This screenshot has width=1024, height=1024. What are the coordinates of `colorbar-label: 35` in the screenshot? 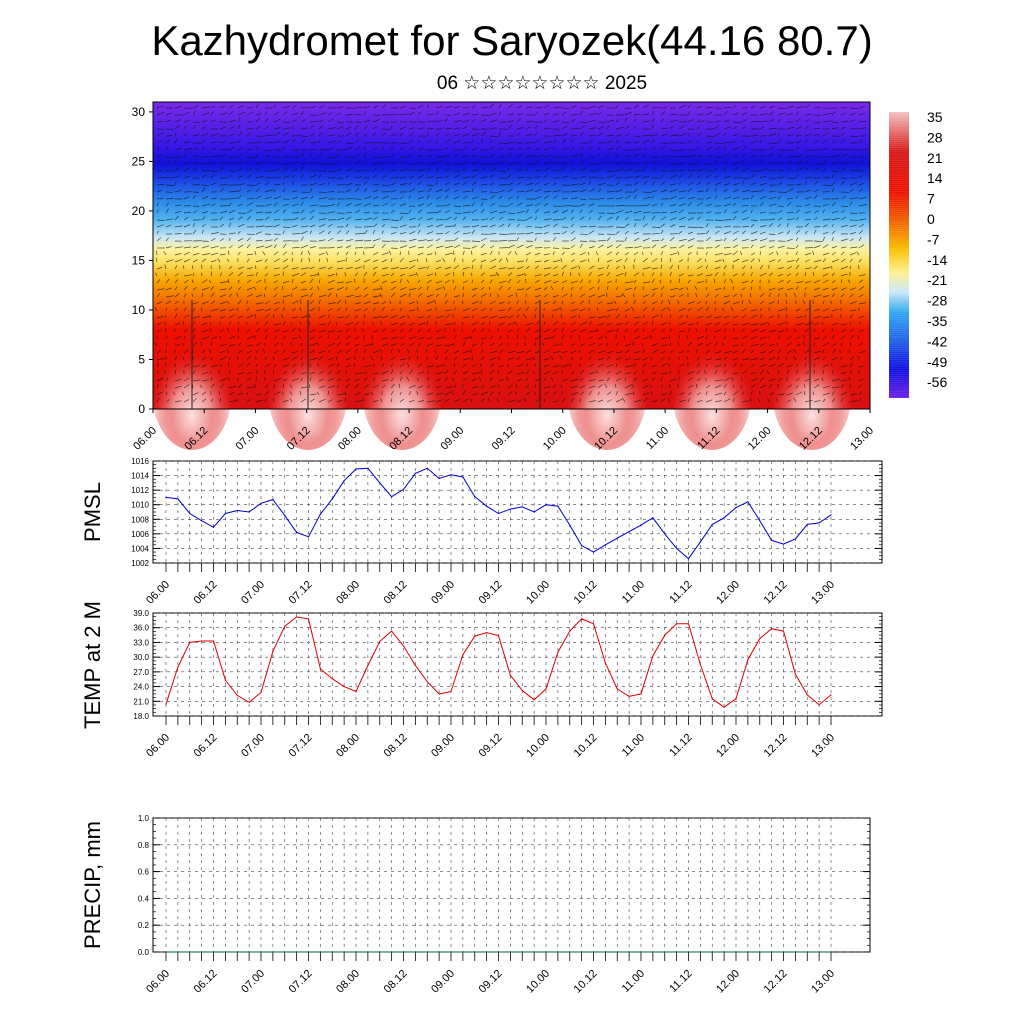 It's located at (935, 117).